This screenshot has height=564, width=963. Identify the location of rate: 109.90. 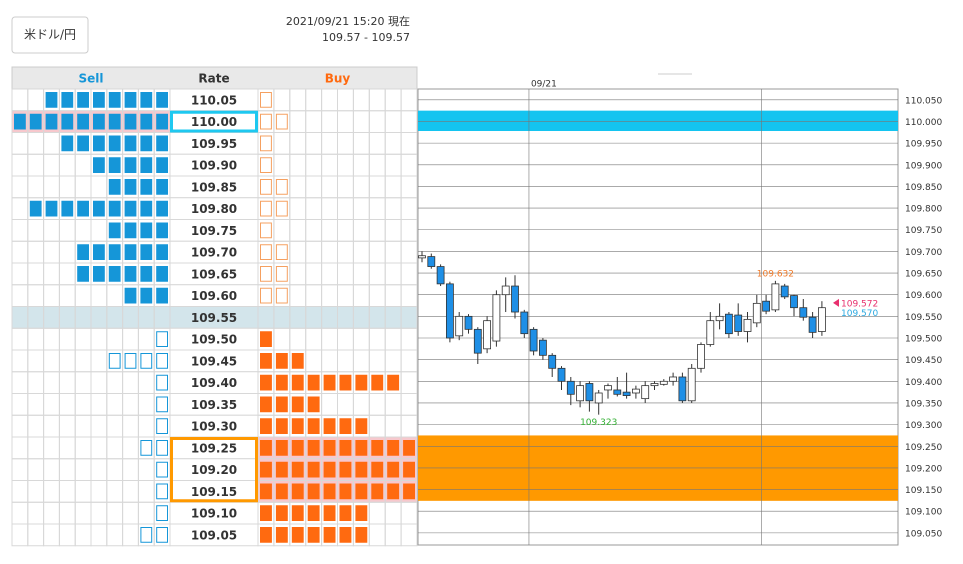
(214, 166).